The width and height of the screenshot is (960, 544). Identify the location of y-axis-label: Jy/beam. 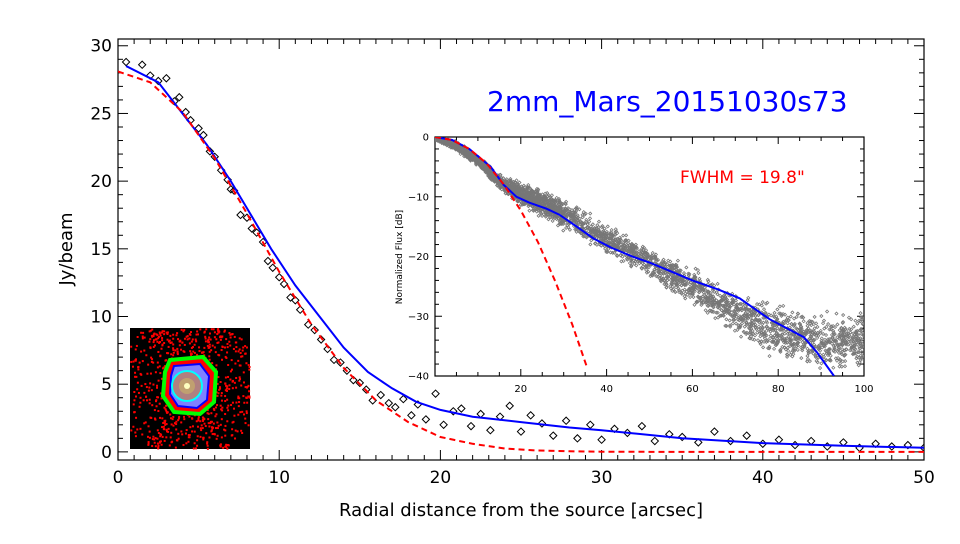
(66, 249).